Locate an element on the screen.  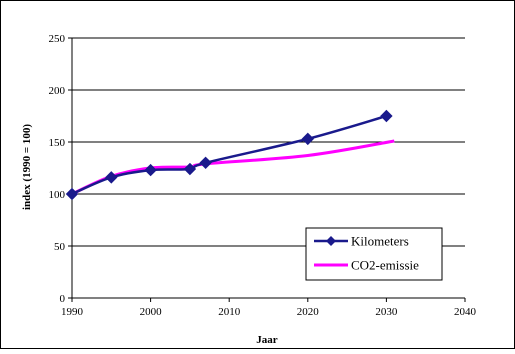
x-tick-label-2000: 2000 is located at coordinates (151, 312).